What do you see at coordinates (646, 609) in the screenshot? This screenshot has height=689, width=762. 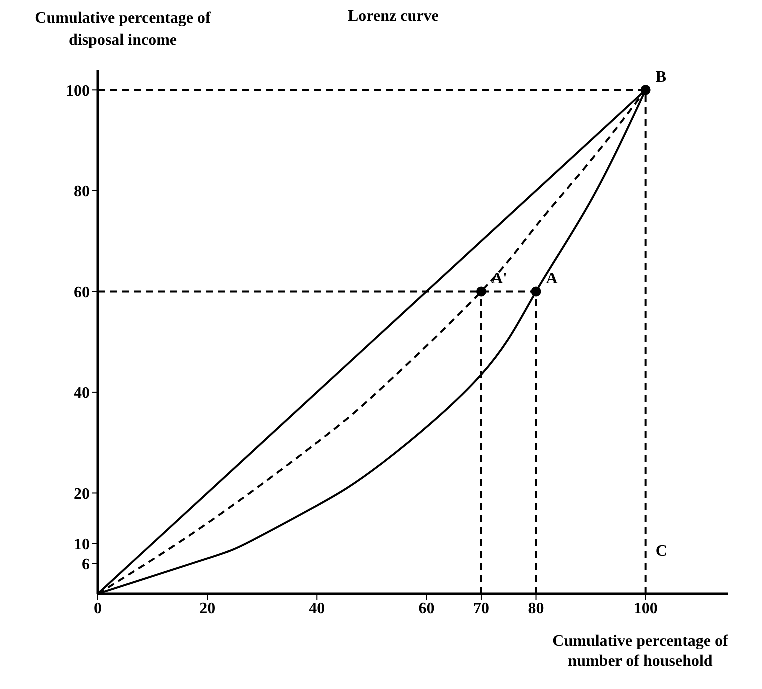 I see `x-tick-label: 100` at bounding box center [646, 609].